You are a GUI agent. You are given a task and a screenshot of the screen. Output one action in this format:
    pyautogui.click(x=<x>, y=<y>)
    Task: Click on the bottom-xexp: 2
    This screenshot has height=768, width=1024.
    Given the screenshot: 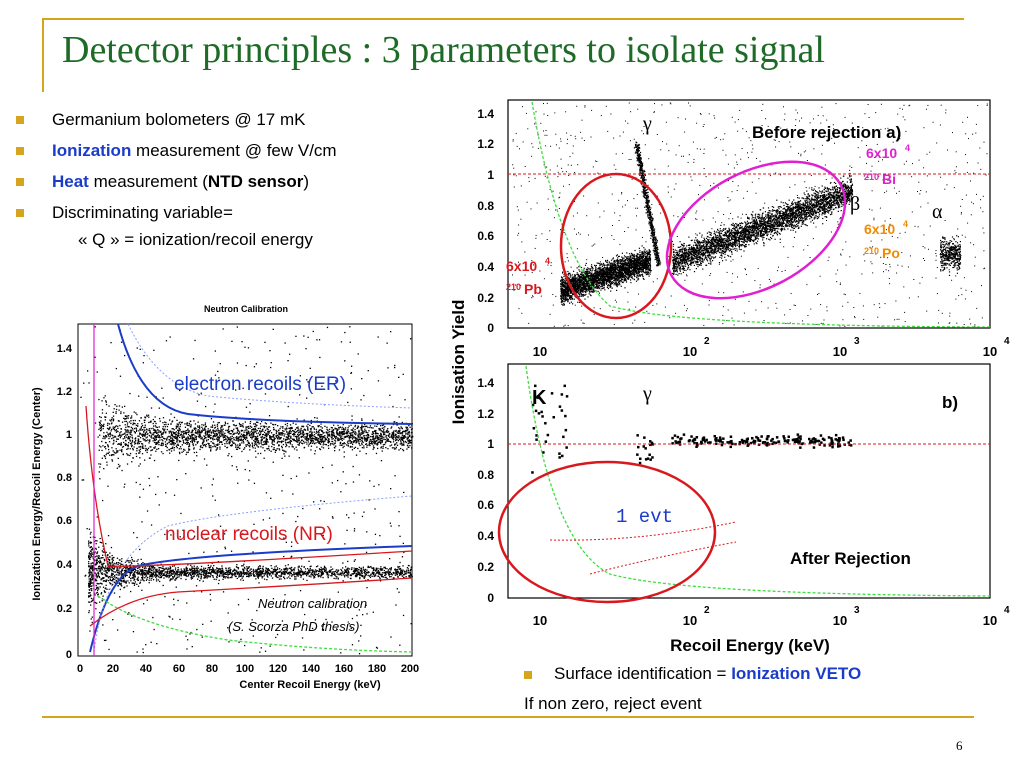 What is the action you would take?
    pyautogui.click(x=707, y=610)
    